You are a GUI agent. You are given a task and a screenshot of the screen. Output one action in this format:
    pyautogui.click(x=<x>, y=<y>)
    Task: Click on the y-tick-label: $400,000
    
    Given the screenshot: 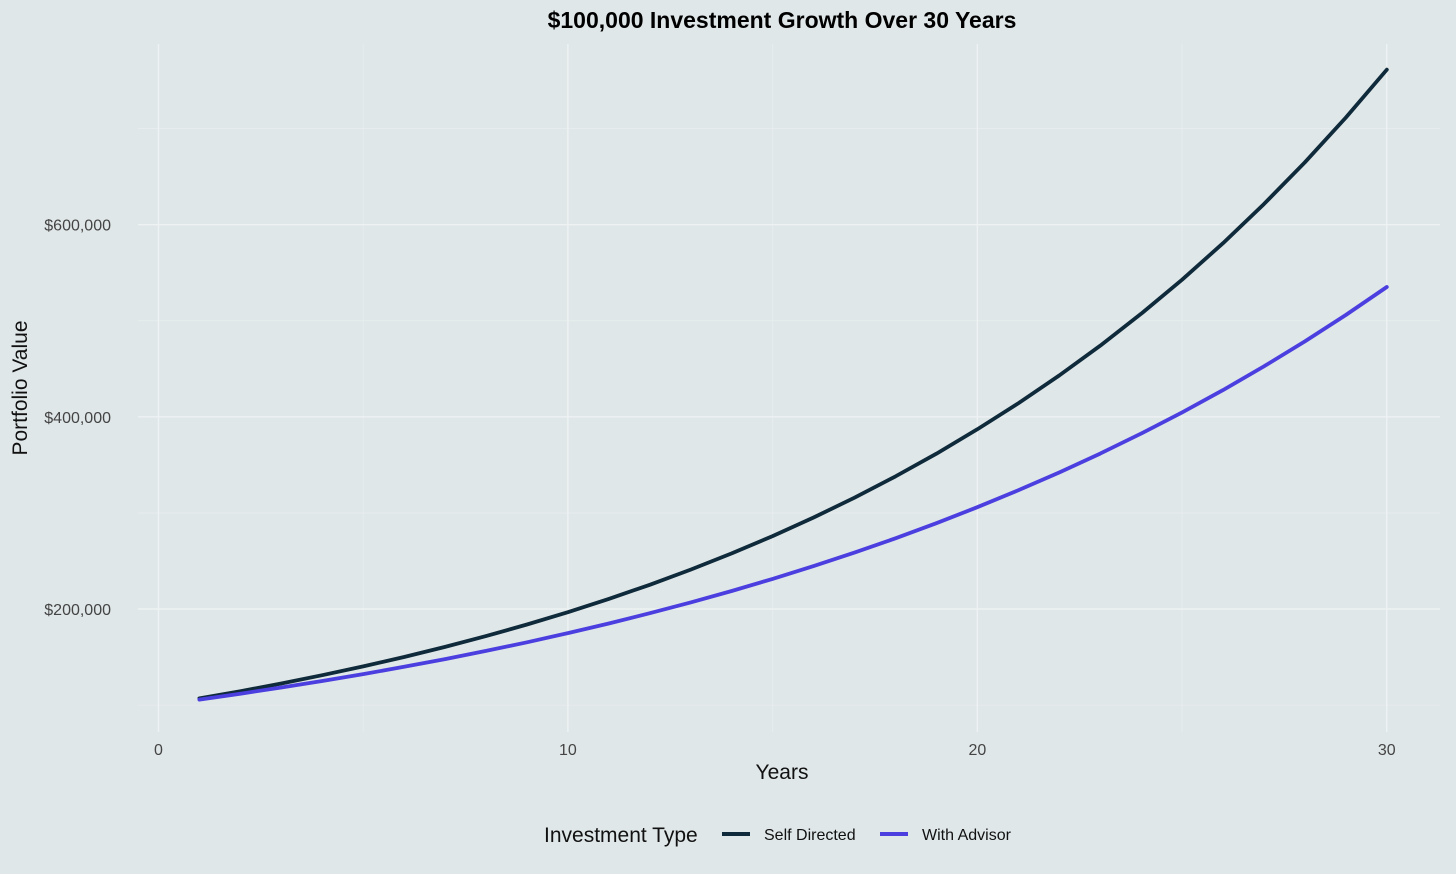 What is the action you would take?
    pyautogui.click(x=77, y=418)
    